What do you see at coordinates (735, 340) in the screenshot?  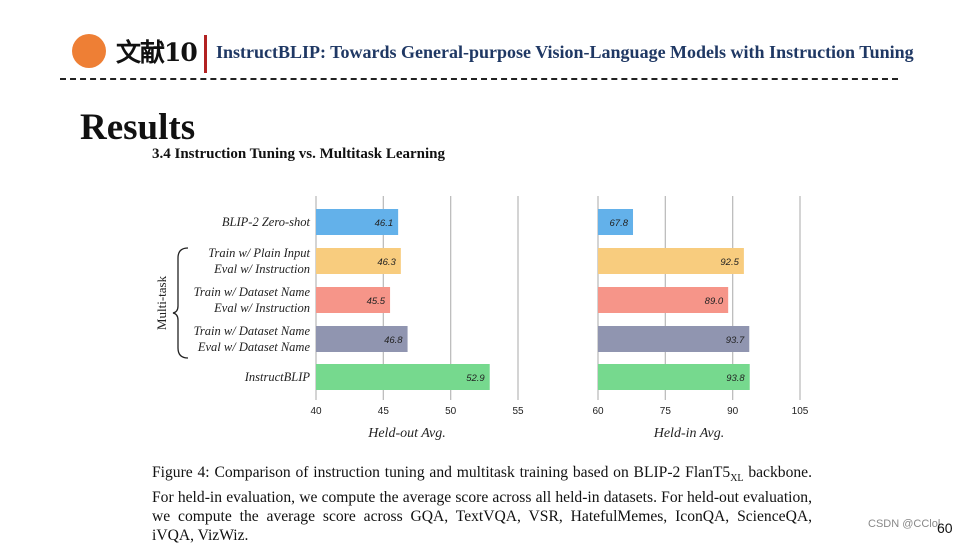 I see `data-label-1-3: 93.7` at bounding box center [735, 340].